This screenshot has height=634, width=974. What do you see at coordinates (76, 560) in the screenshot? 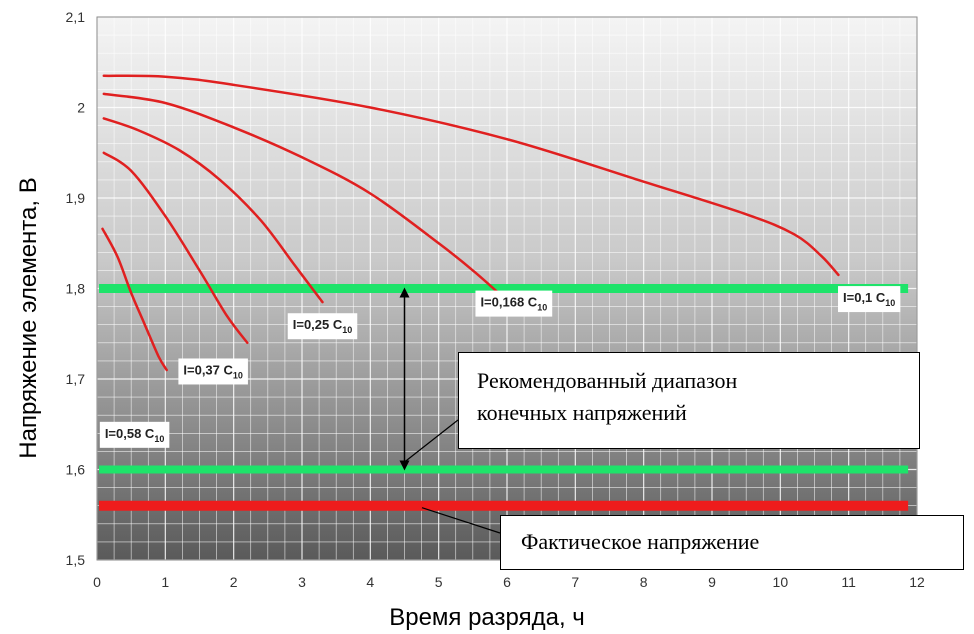
I see `y-tick-label: 1,5` at bounding box center [76, 560].